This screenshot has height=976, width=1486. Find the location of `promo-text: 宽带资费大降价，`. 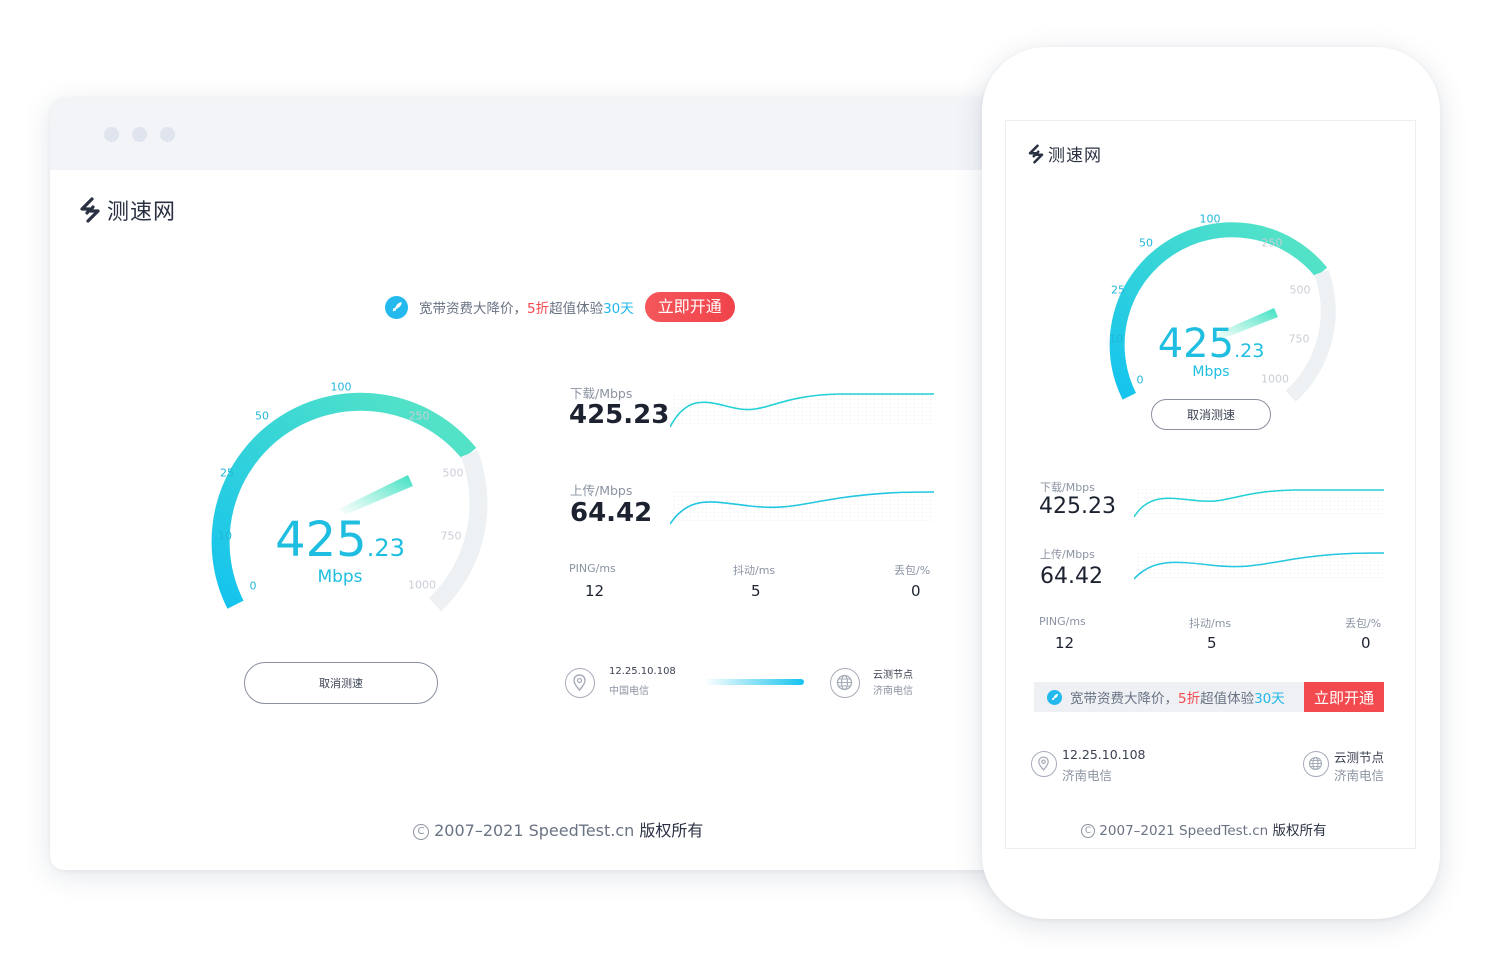

promo-text: 宽带资费大降价， is located at coordinates (1124, 699).